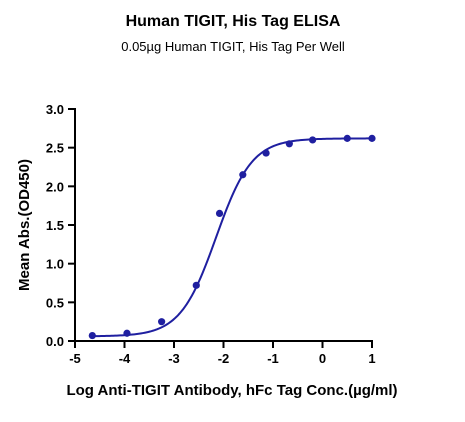  I want to click on y-tick-label: 0.5, so click(55, 302).